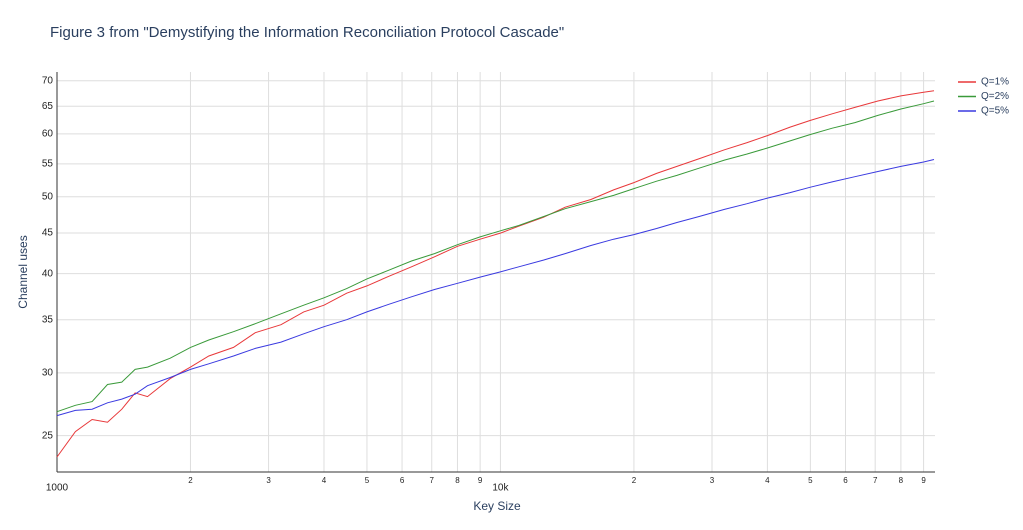 This screenshot has height=530, width=1023. What do you see at coordinates (48, 164) in the screenshot?
I see `y-tick-label: 55` at bounding box center [48, 164].